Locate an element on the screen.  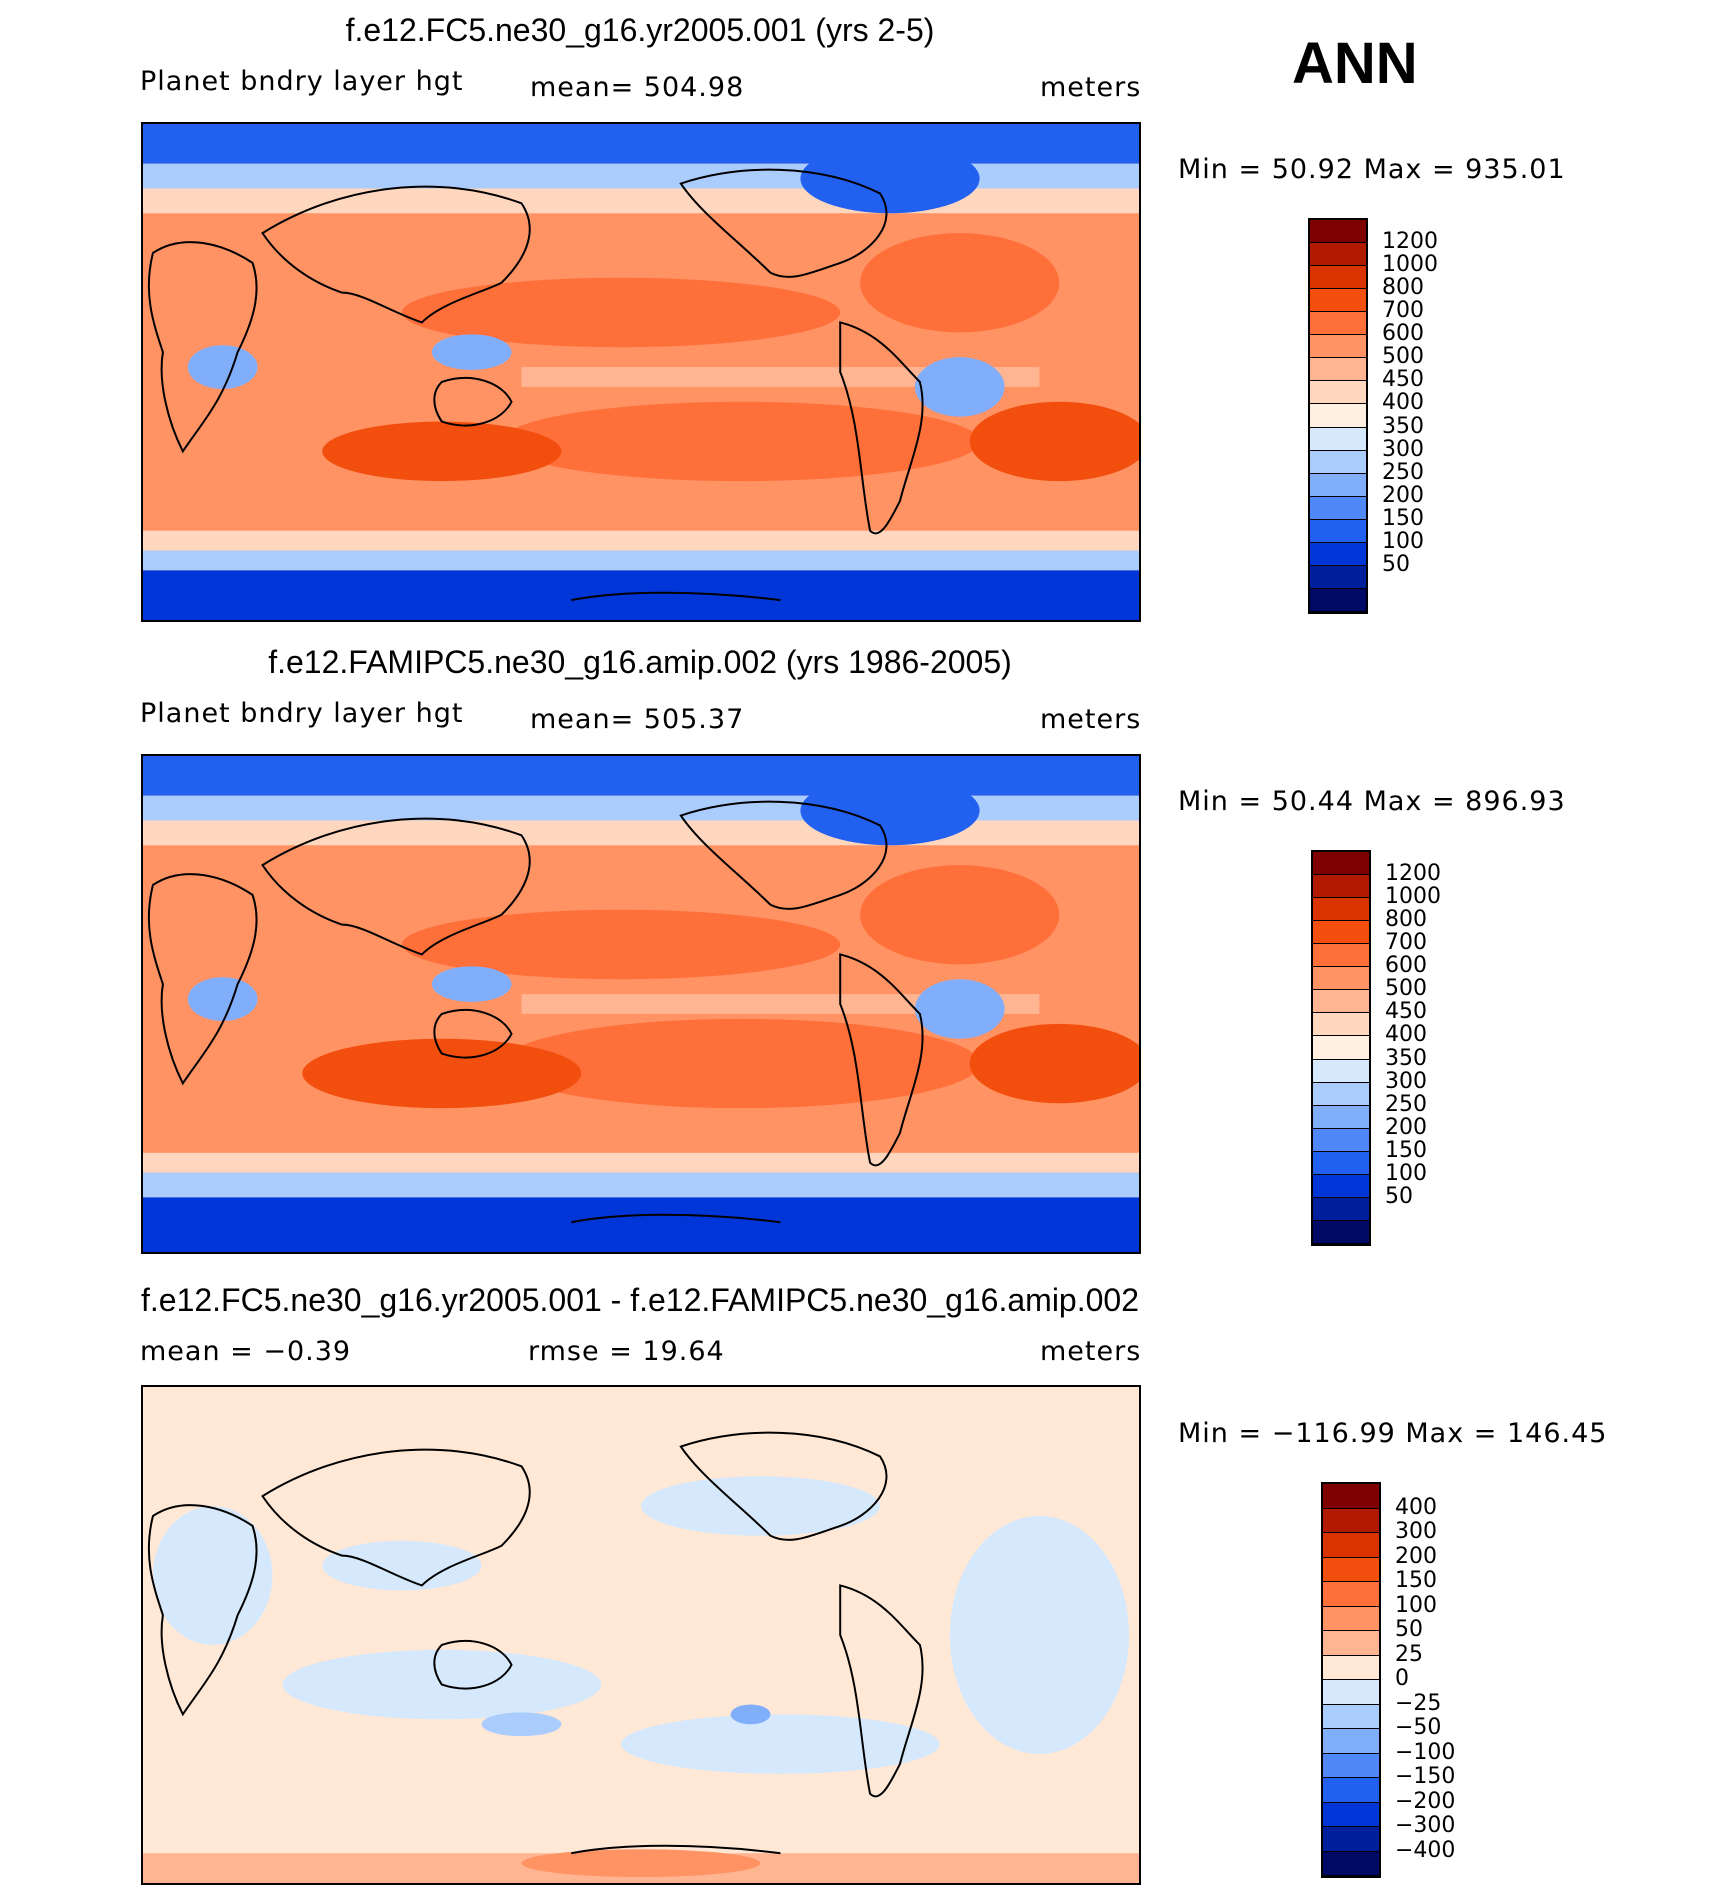
panel-2-indian-ocean-high is located at coordinates (442, 1073).